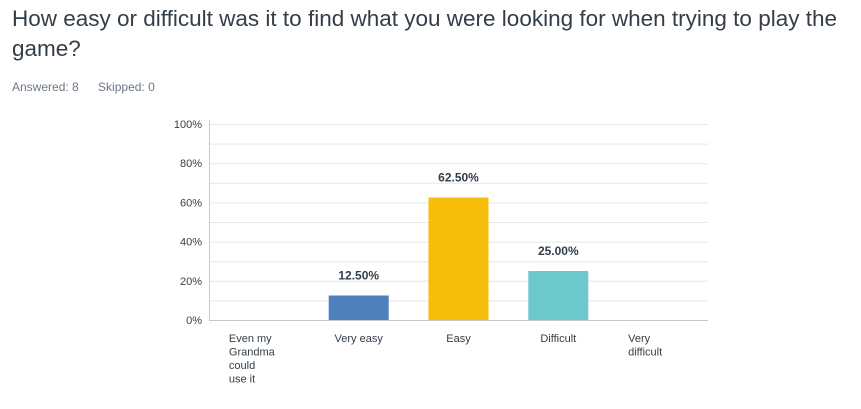  I want to click on x-category-label: Difficult, so click(558, 339).